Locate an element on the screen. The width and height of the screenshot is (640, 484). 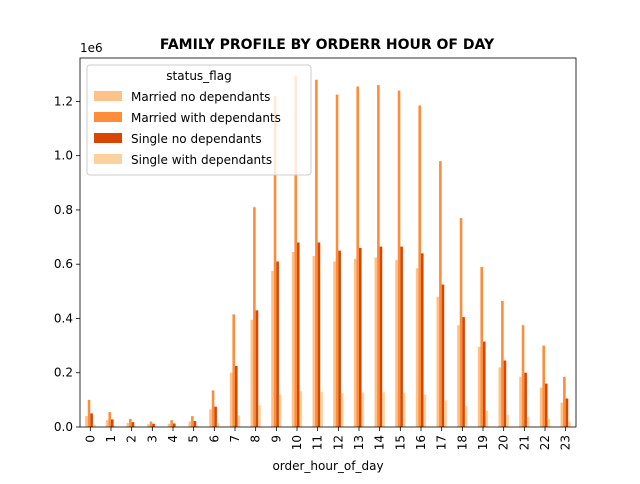
y-tick-label: 1.2 is located at coordinates (63, 101).